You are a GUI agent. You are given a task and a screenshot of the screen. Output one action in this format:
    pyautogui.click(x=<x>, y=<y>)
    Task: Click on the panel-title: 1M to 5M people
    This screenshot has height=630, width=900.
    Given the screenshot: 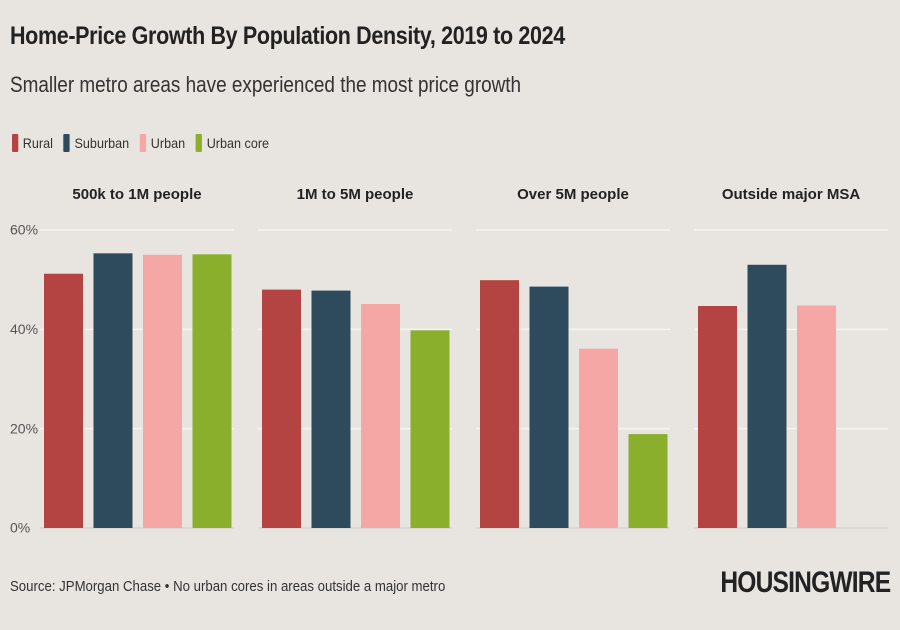 What is the action you would take?
    pyautogui.click(x=355, y=194)
    